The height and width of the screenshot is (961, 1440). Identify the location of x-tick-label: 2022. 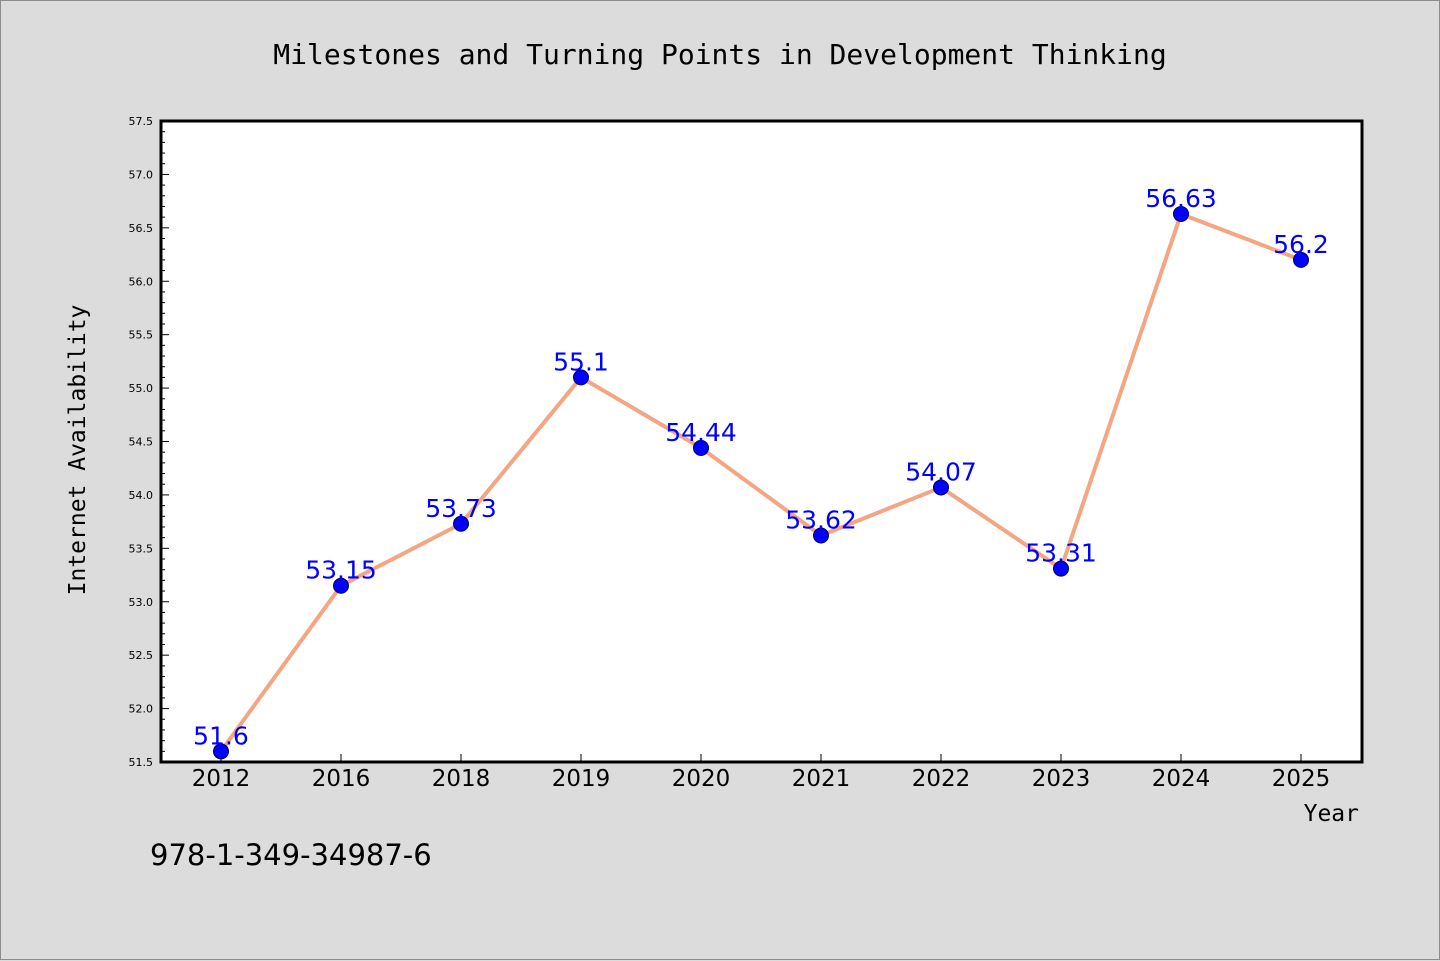
(941, 779).